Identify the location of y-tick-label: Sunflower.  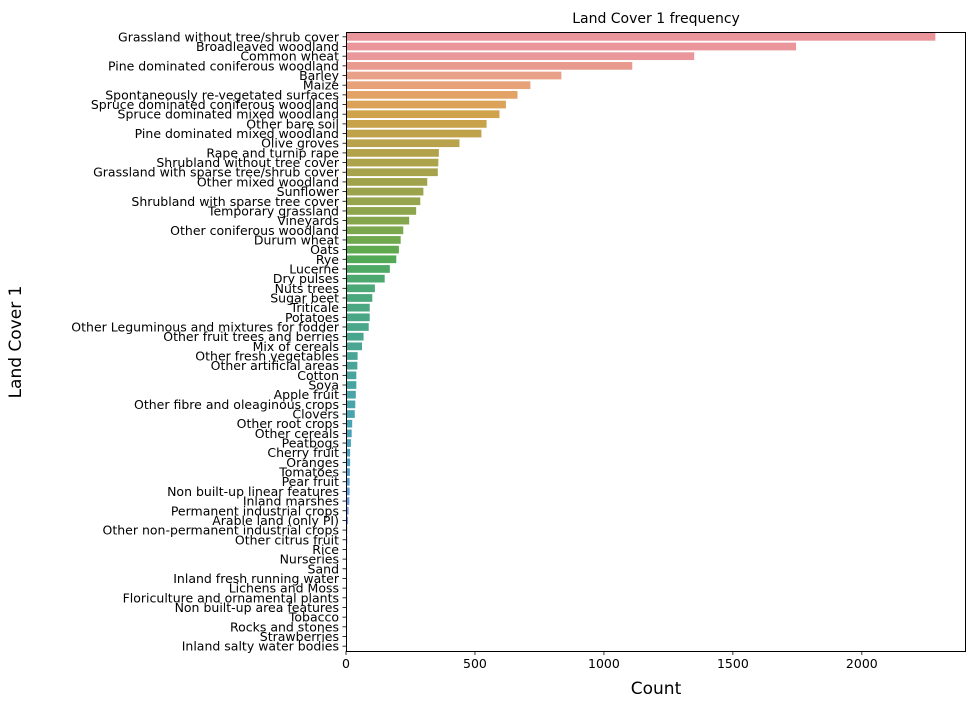
(308, 191).